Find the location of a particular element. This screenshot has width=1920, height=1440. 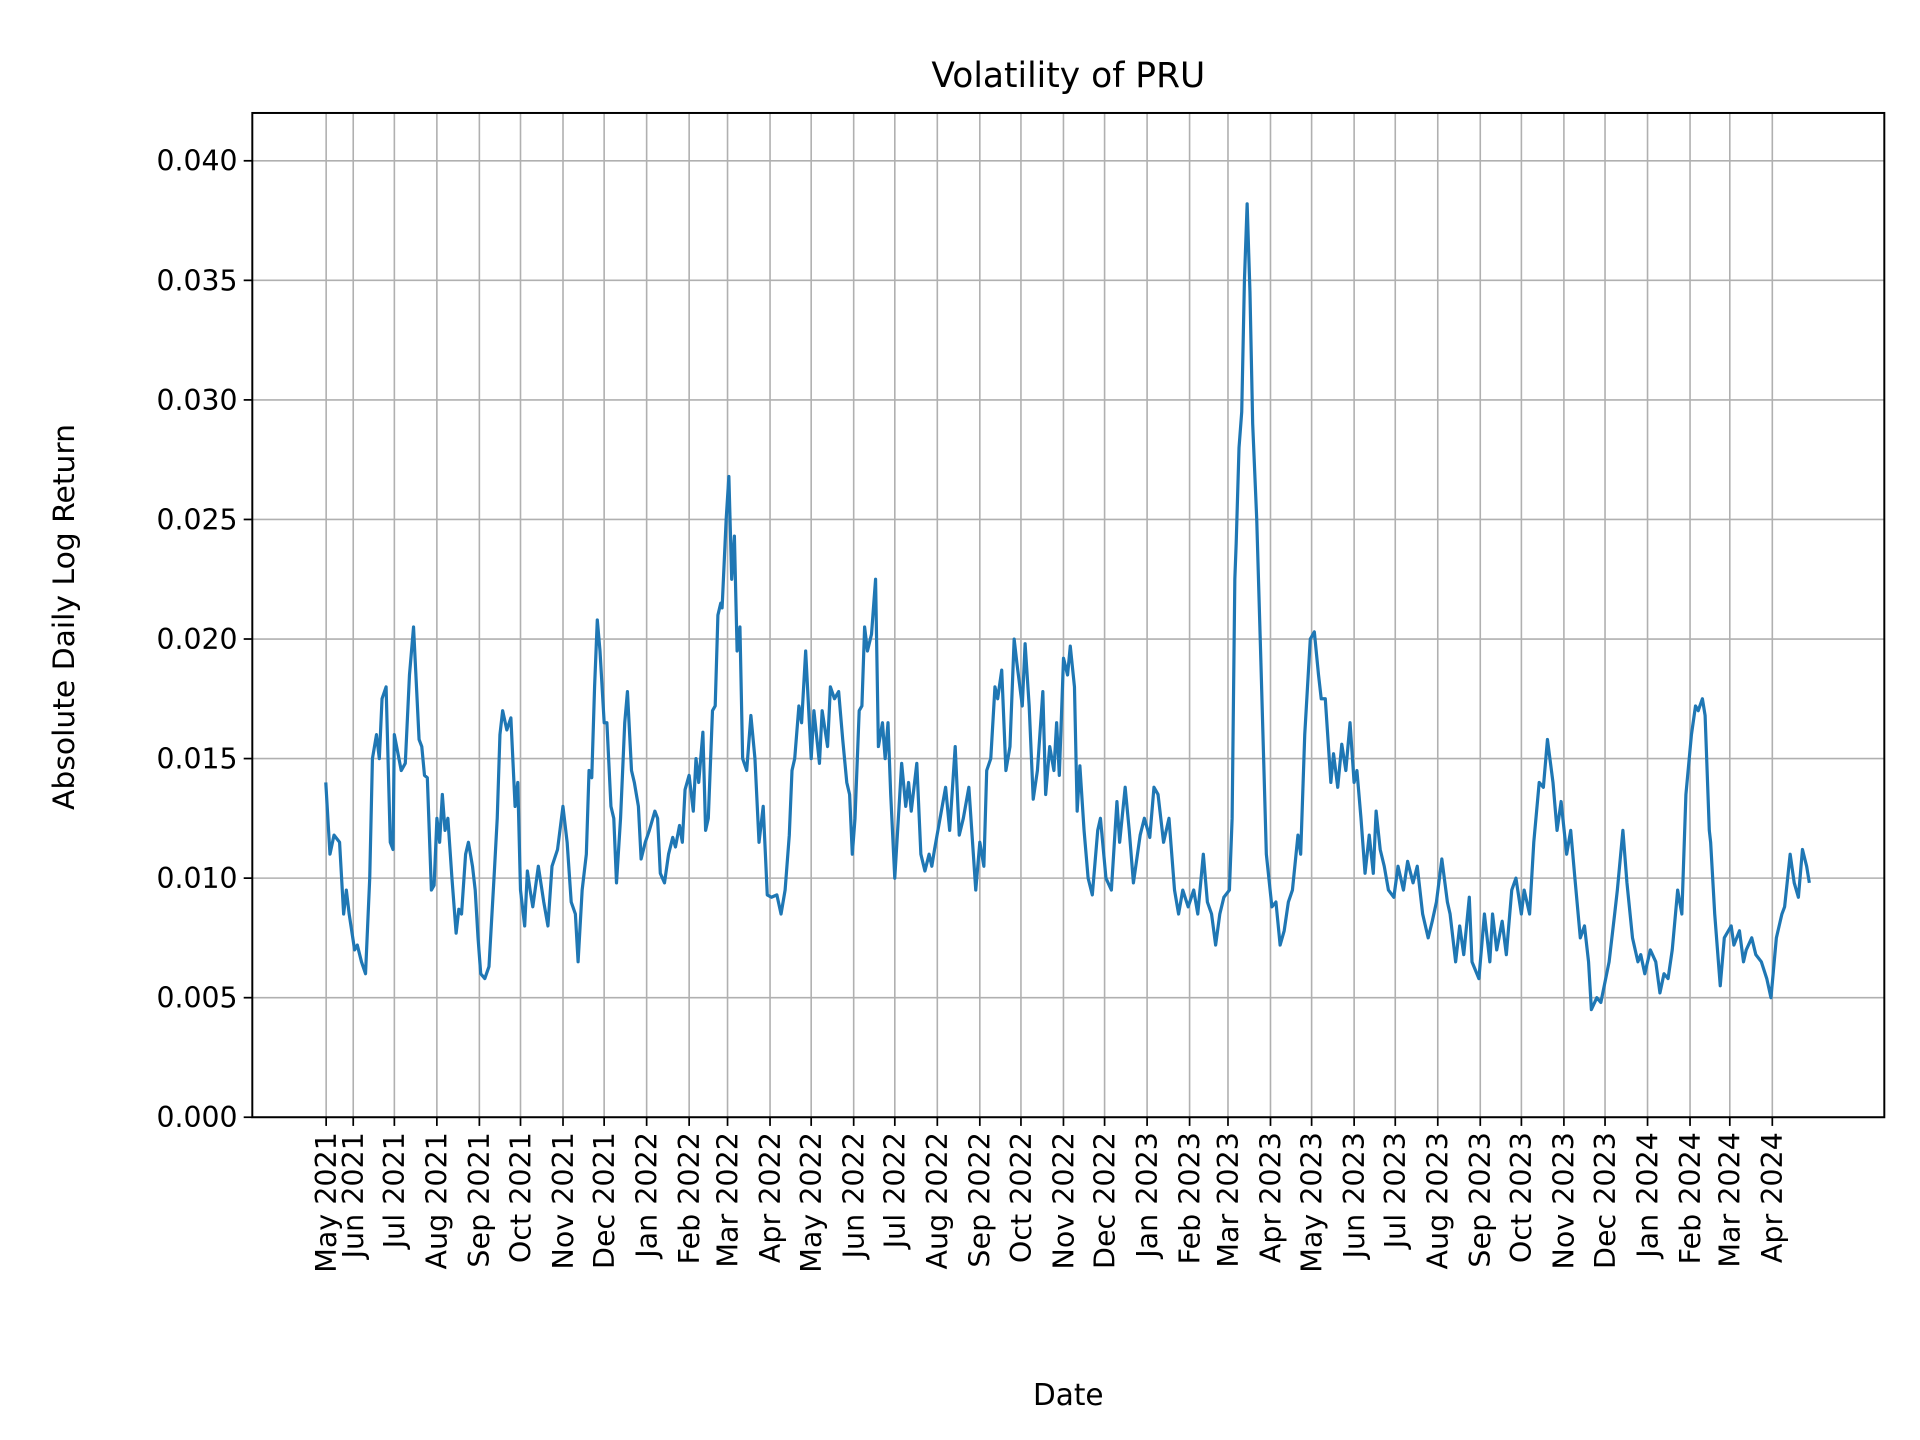

y-tick-label: 0.020 is located at coordinates (197, 639).